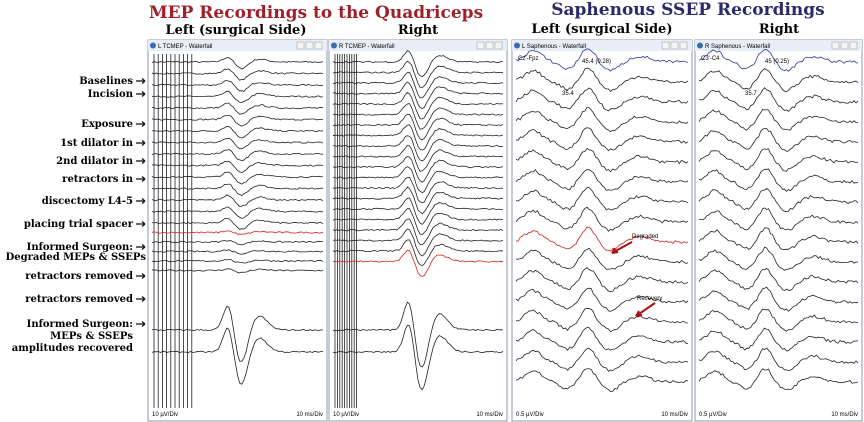  I want to click on panel-subtitle: Left (surgical Side), so click(602, 29).